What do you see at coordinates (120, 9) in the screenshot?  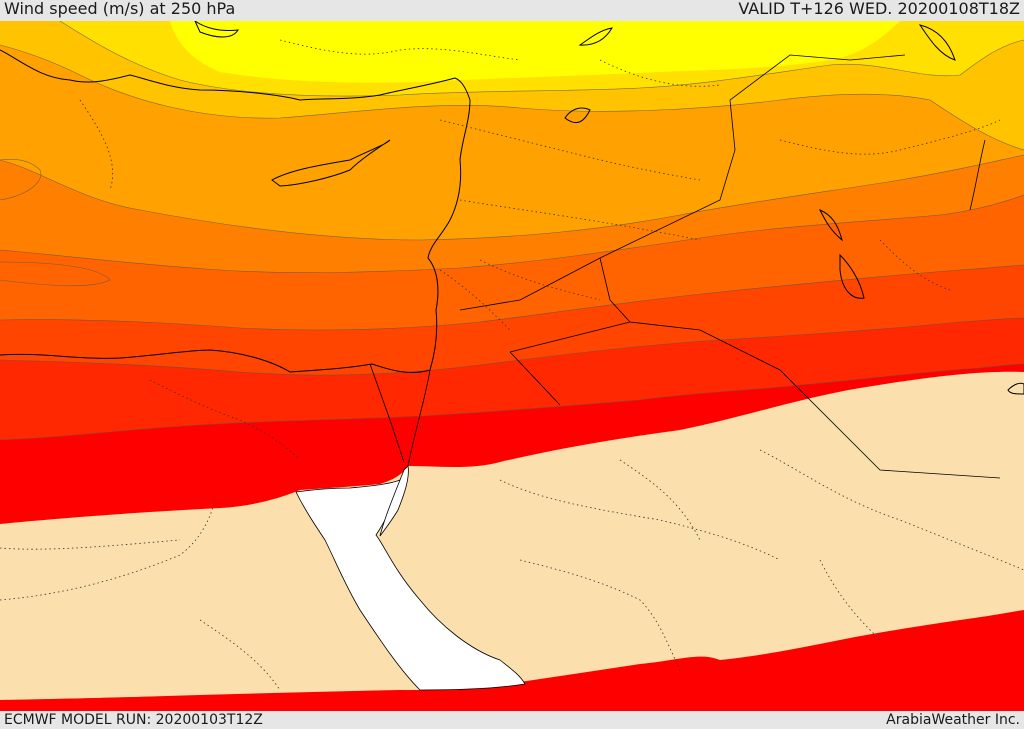 I see `map-title: Wind speed (m/s) at 250 hPa` at bounding box center [120, 9].